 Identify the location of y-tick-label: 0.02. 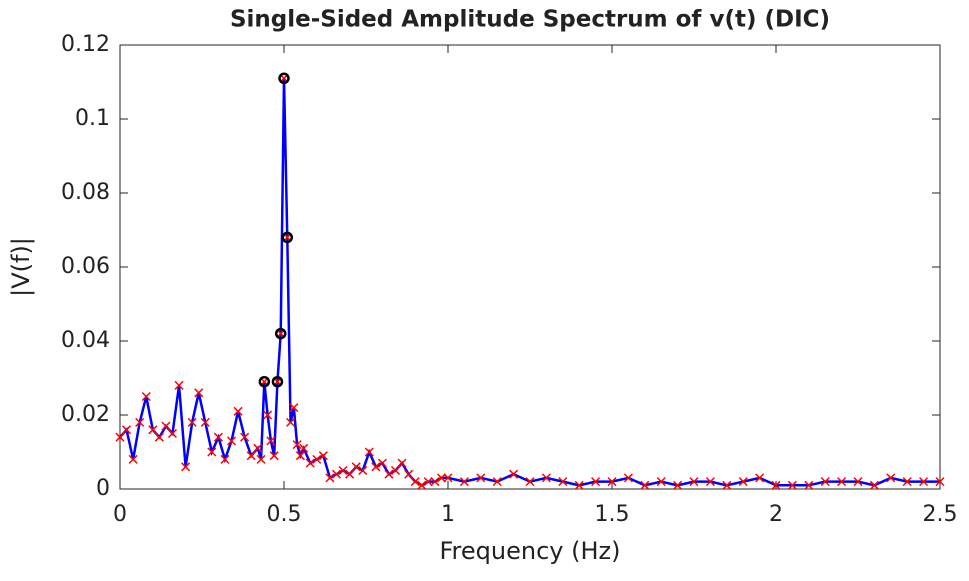
(85, 414).